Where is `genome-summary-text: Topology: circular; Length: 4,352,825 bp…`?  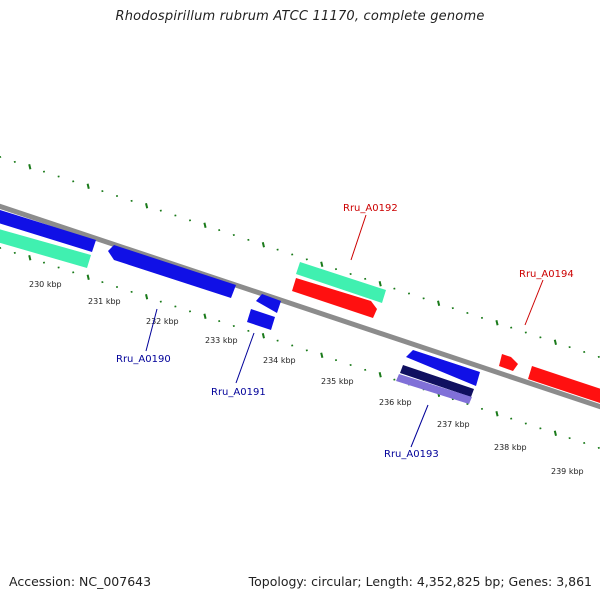
genome-summary-text: Topology: circular; Length: 4,352,825 bp… is located at coordinates (420, 581).